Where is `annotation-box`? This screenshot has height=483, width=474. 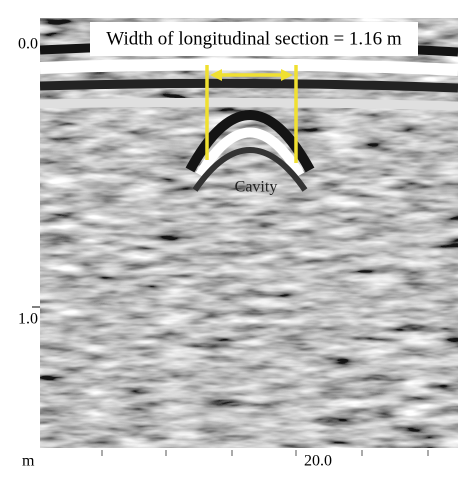
annotation-box is located at coordinates (254, 39).